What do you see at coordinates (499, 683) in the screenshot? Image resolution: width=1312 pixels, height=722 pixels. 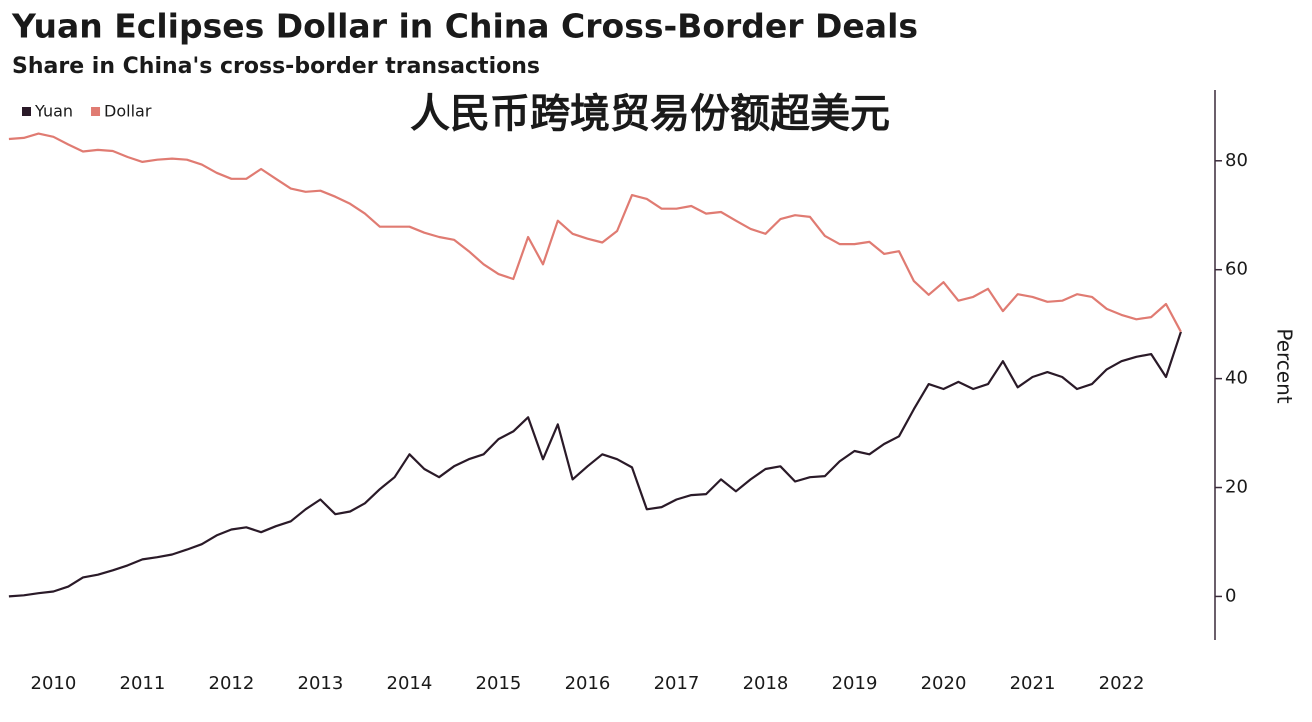 I see `x-tick-label: 2015` at bounding box center [499, 683].